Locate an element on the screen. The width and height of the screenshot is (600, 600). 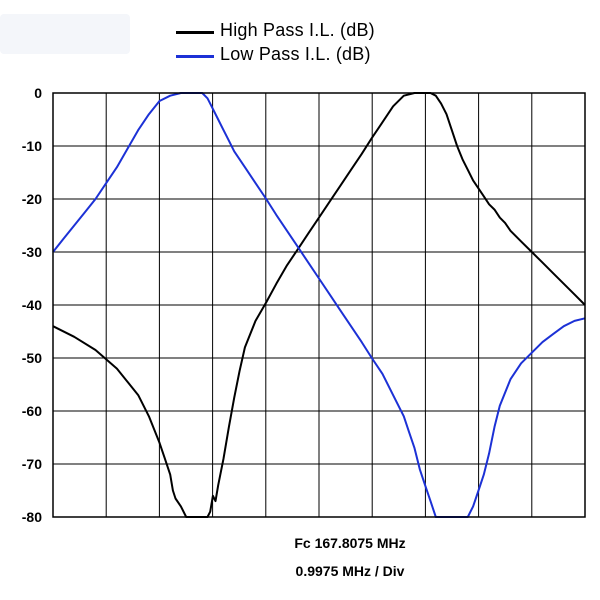
chart-legend: High Pass I.L. (dB) Low Pass I.L. (dB) is located at coordinates (318, 44).